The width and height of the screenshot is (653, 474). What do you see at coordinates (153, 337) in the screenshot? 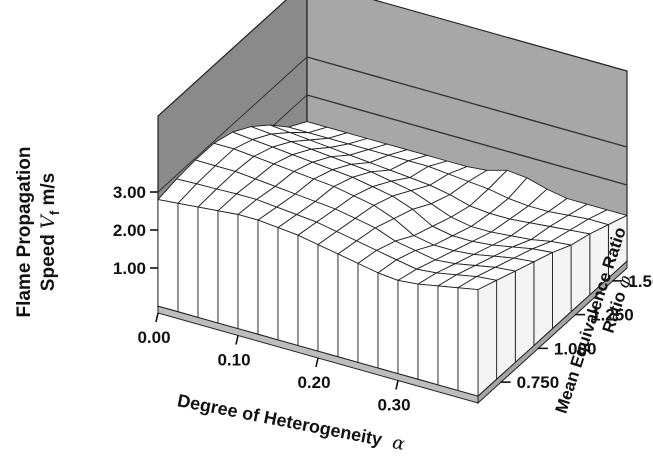
I see `x-tick-label-0: 0.00` at bounding box center [153, 337].